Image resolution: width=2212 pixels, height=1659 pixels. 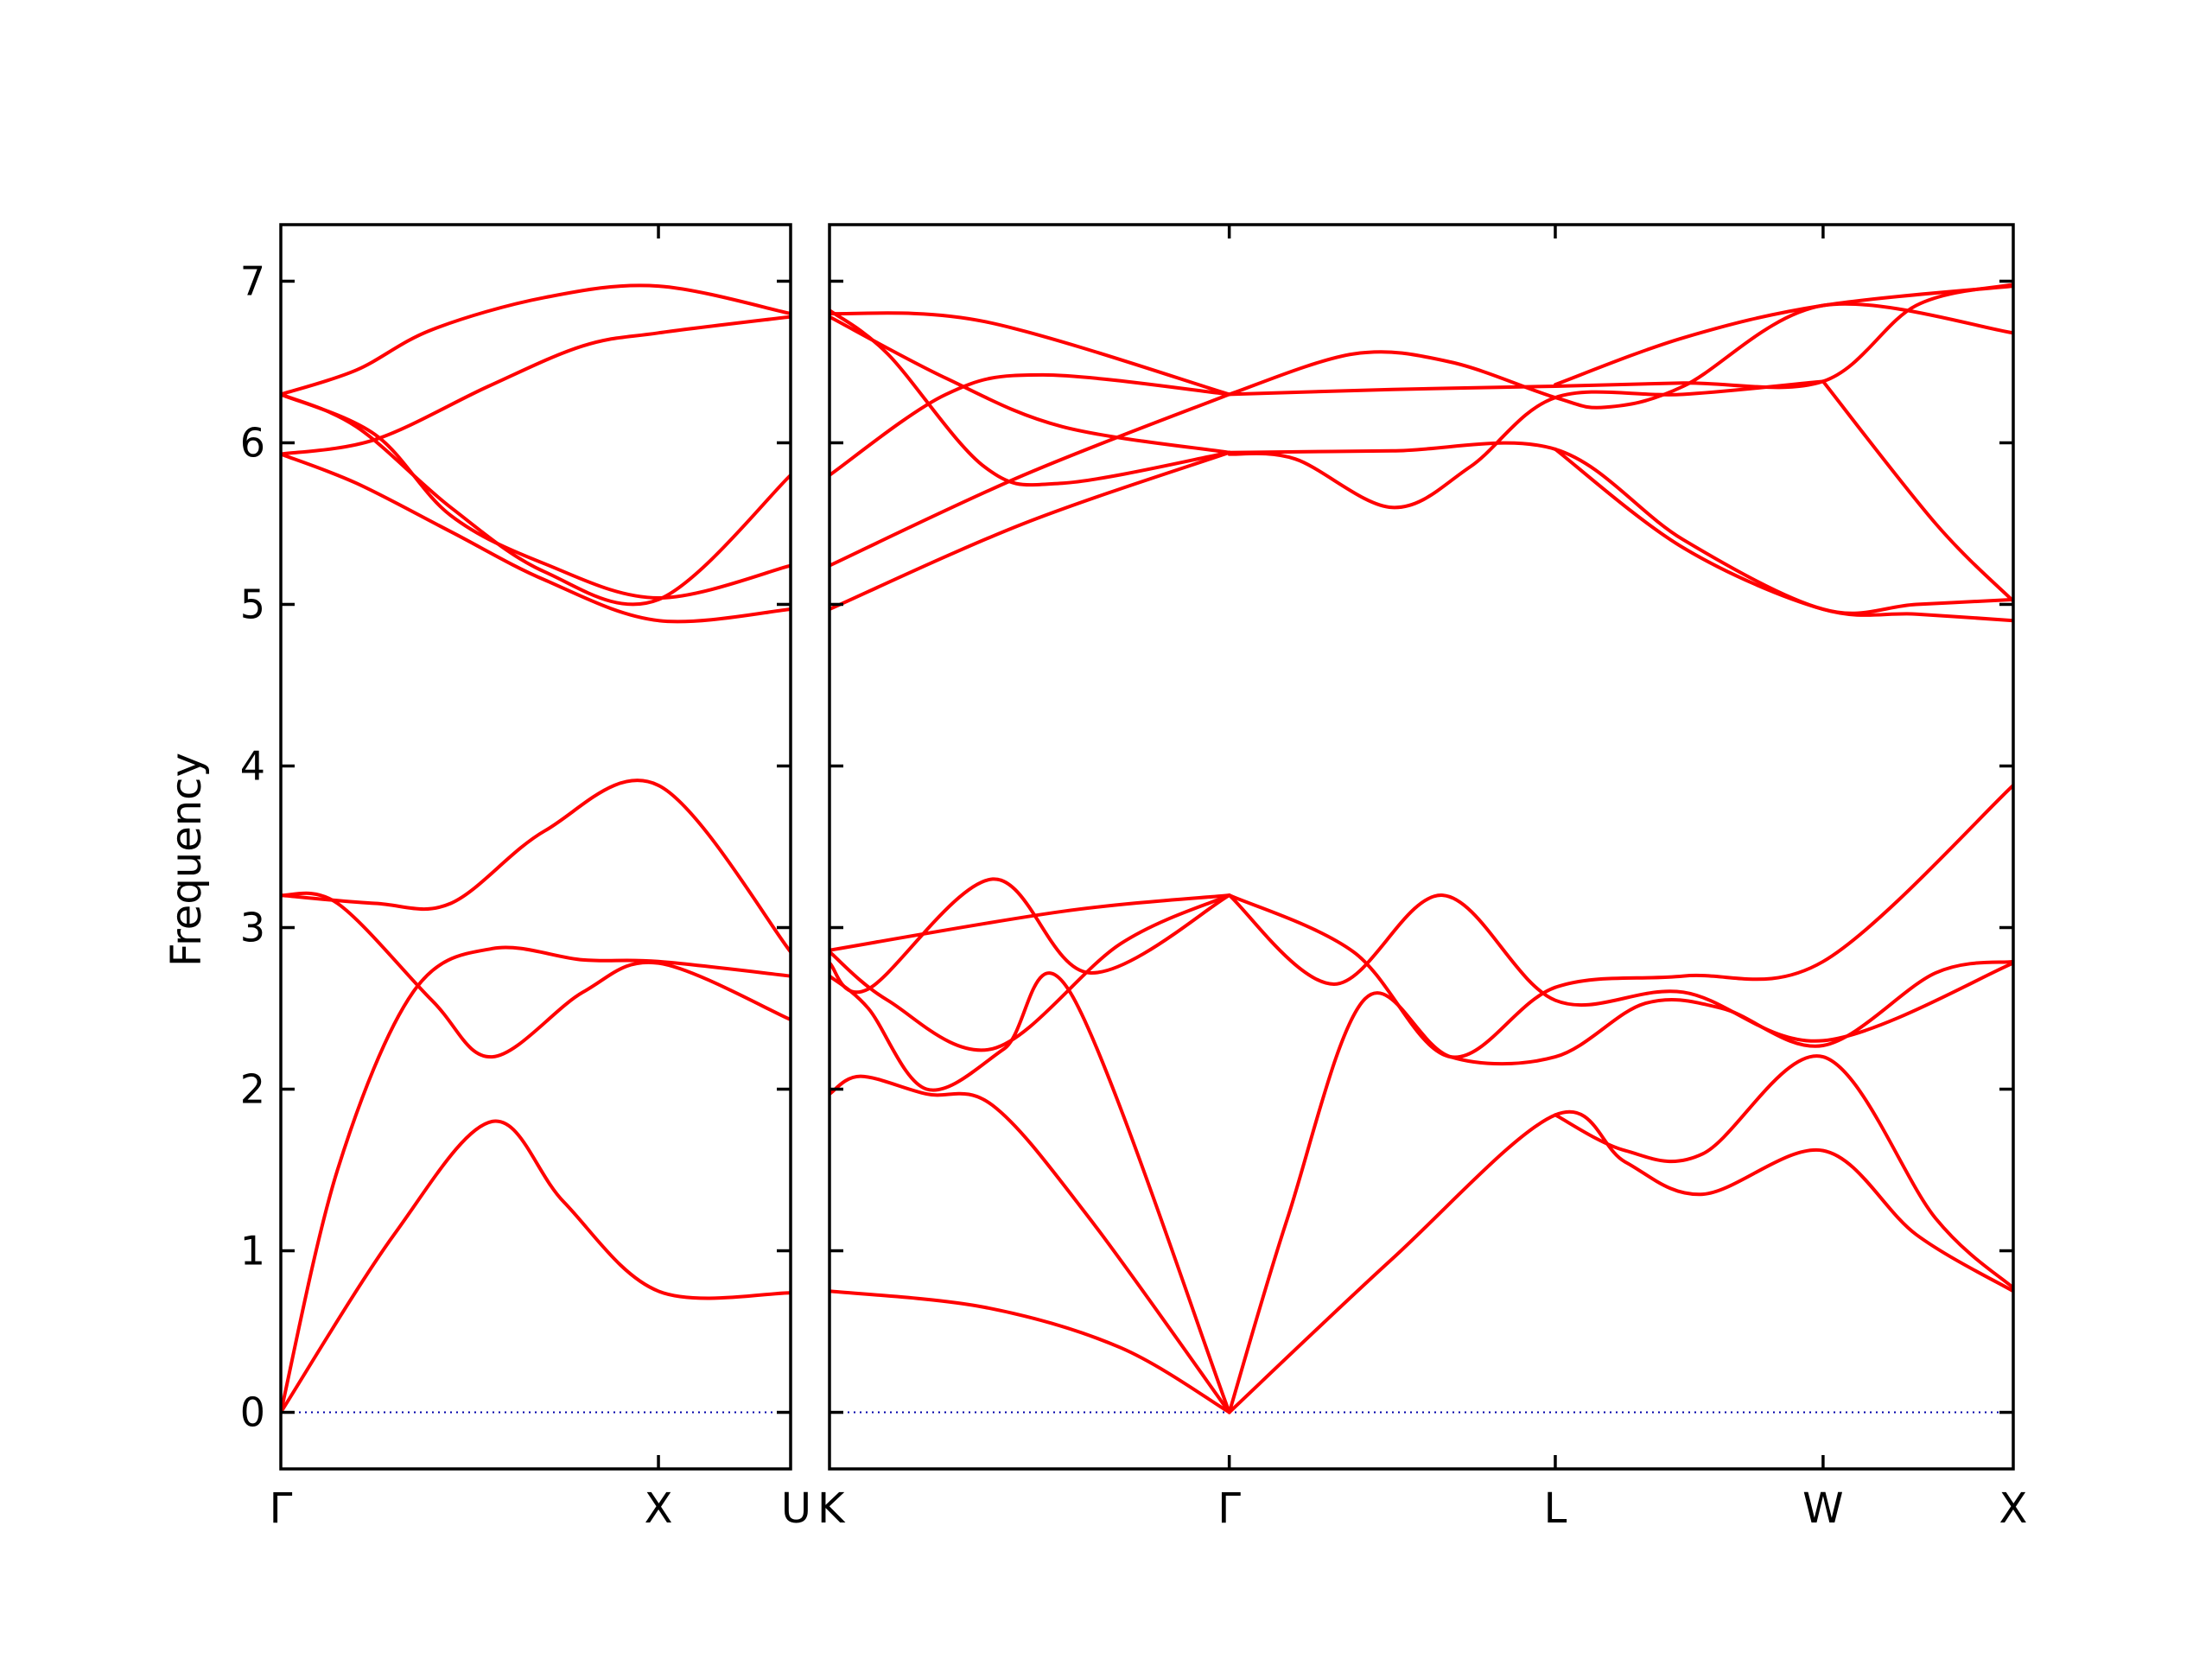 What do you see at coordinates (252, 1089) in the screenshot?
I see `y-tick-label: 2` at bounding box center [252, 1089].